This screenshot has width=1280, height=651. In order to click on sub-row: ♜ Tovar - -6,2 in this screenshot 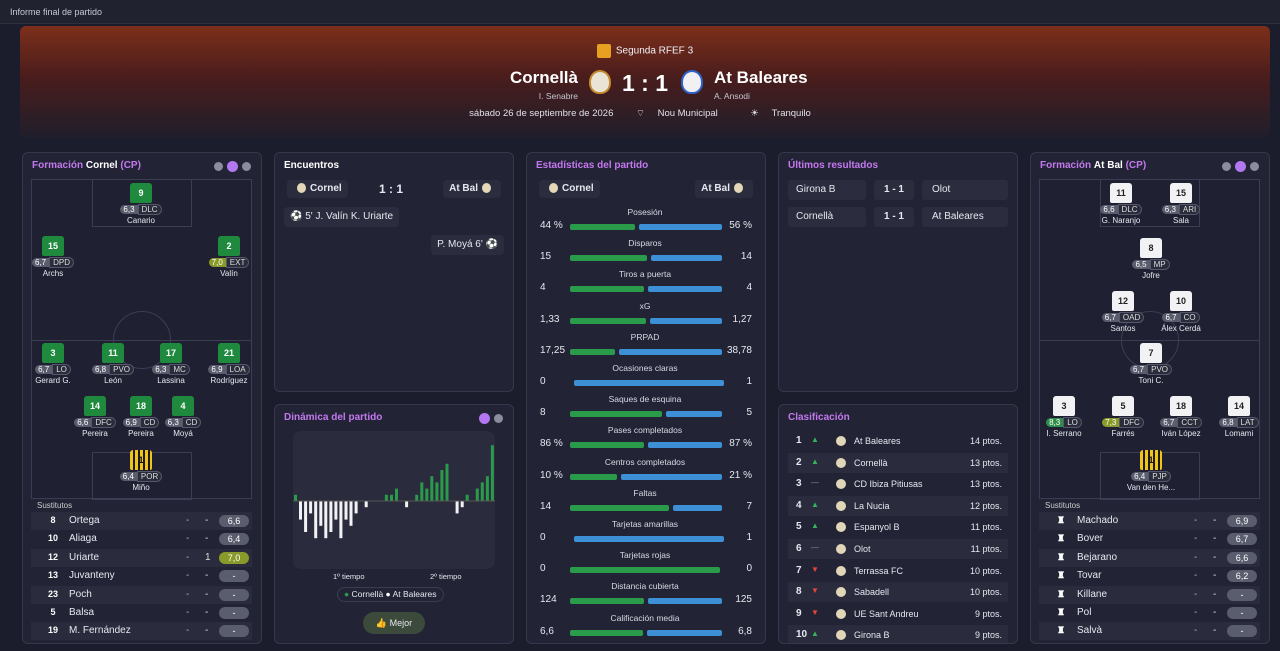, I will do `click(1149, 576)`.